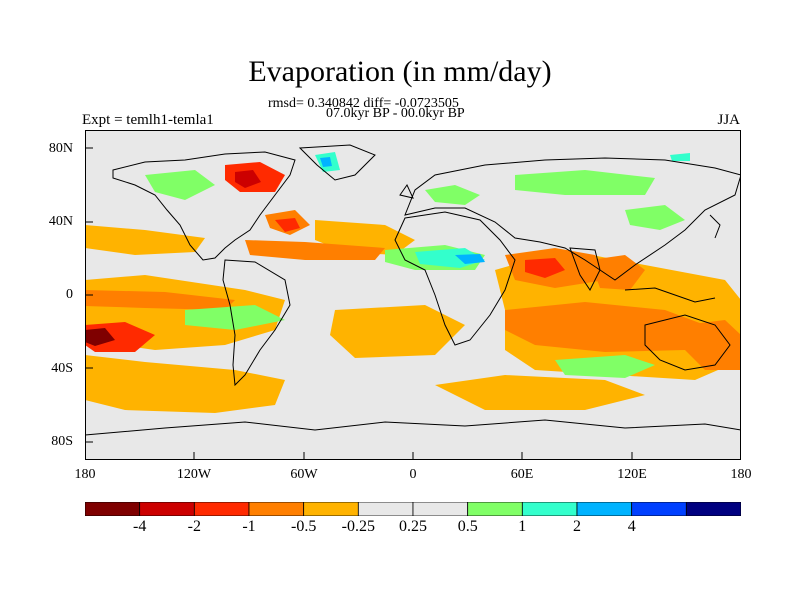 The image size is (800, 600). Describe the element at coordinates (326, 162) in the screenshot. I see `field-greenland-core` at that location.